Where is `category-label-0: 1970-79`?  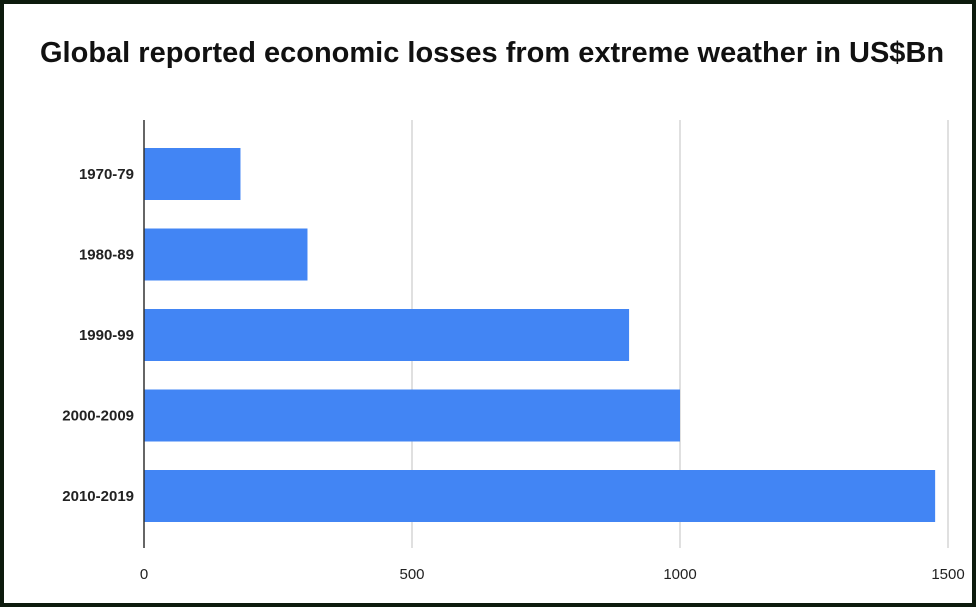 category-label-0: 1970-79 is located at coordinates (106, 174).